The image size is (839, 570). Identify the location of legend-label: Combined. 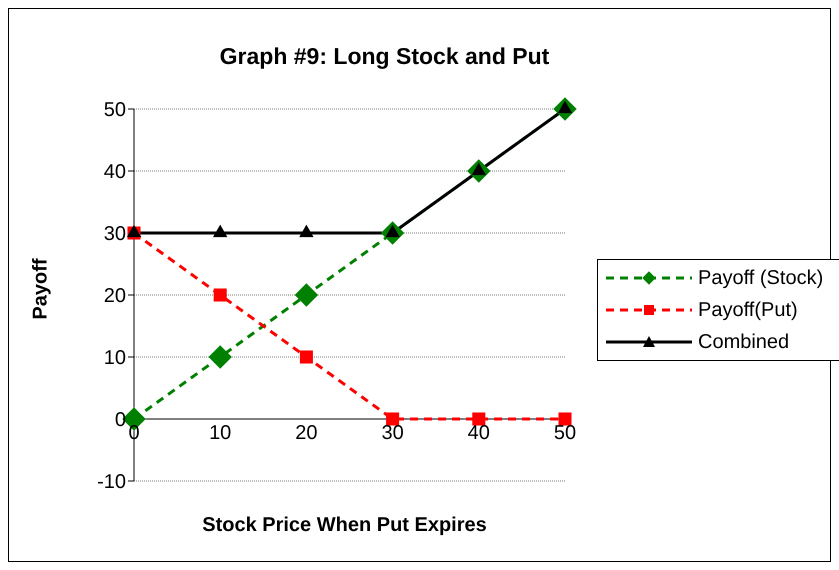
(744, 342).